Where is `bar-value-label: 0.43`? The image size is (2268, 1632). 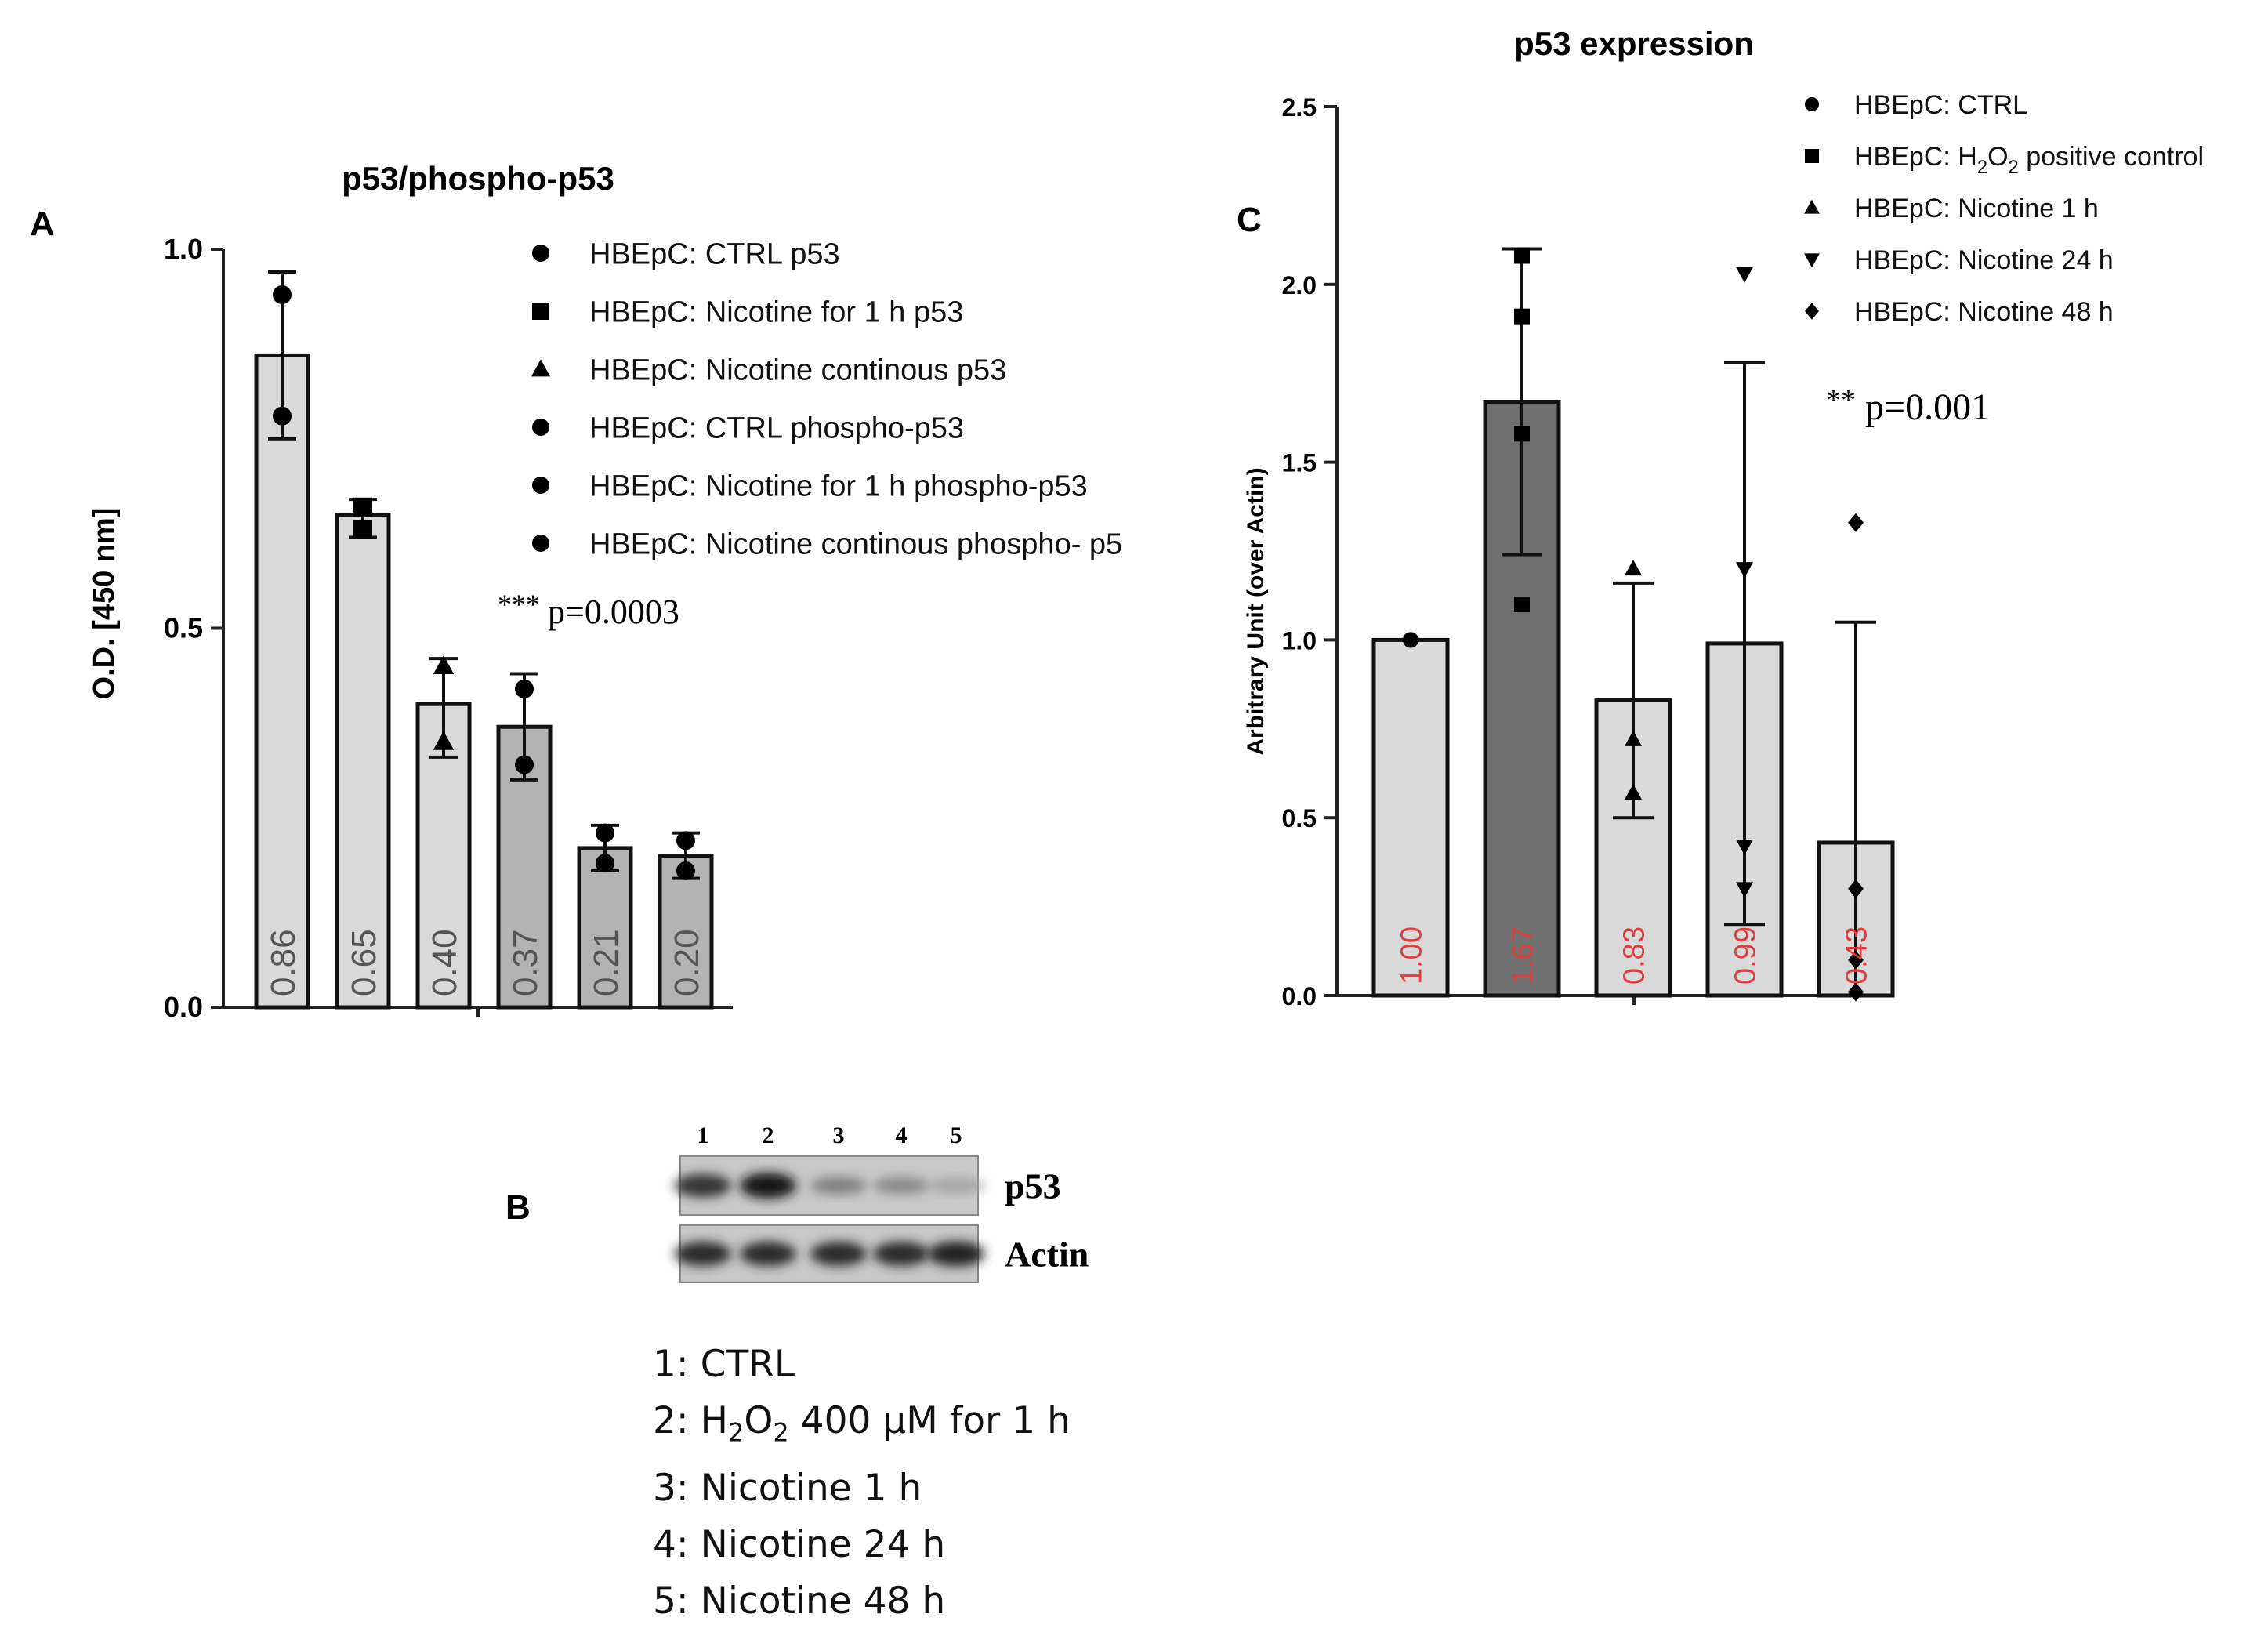 bar-value-label: 0.43 is located at coordinates (1857, 956).